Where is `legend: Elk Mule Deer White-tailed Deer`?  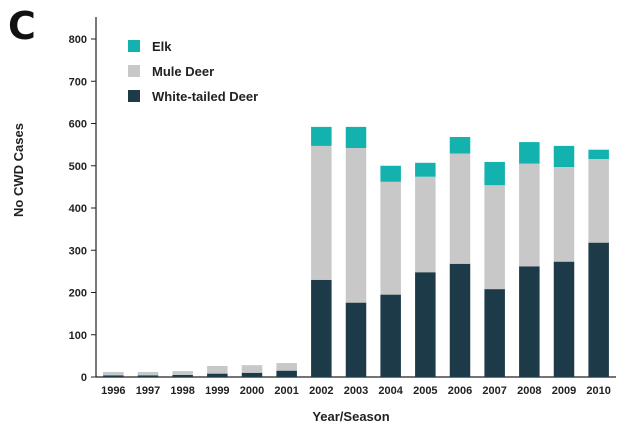
legend: Elk Mule Deer White-tailed Deer is located at coordinates (193, 71).